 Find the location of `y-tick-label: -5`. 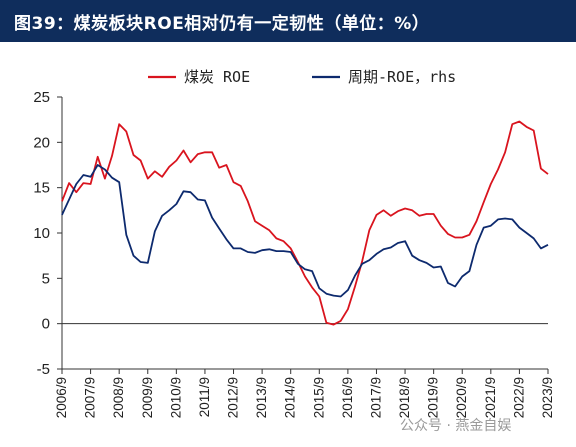

y-tick-label: -5 is located at coordinates (43, 369).